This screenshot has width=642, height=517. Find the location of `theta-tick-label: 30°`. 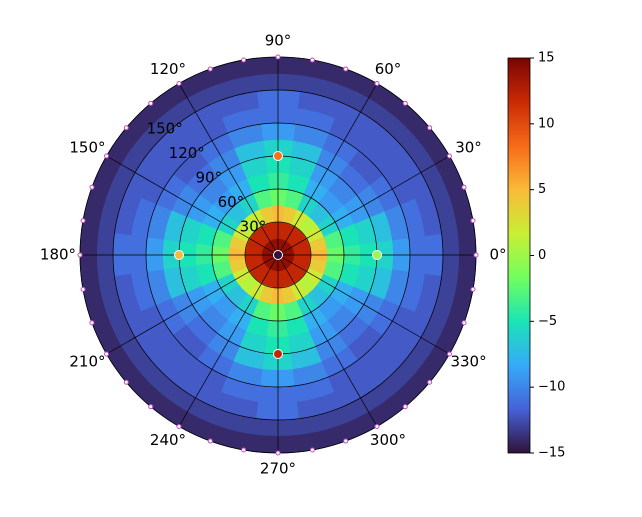

theta-tick-label: 30° is located at coordinates (468, 148).